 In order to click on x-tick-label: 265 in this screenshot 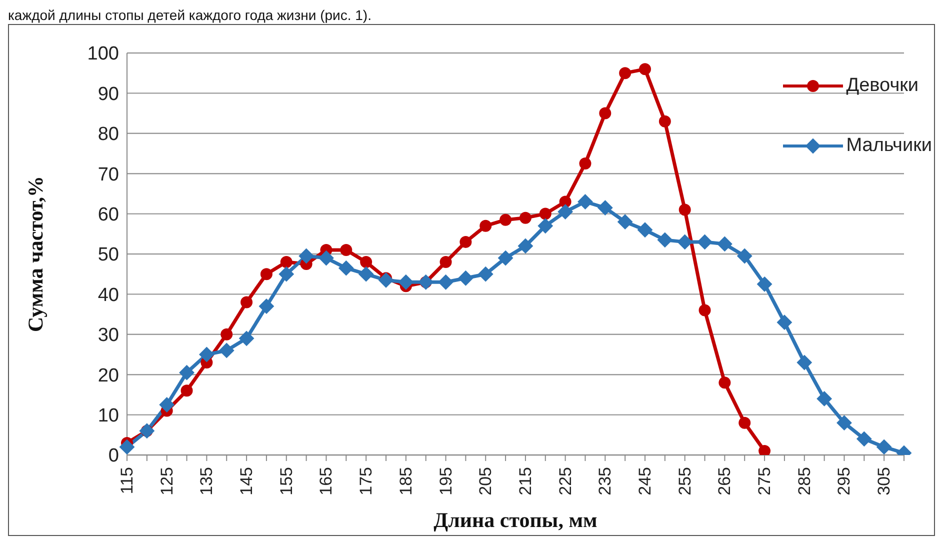, I will do `click(724, 481)`.